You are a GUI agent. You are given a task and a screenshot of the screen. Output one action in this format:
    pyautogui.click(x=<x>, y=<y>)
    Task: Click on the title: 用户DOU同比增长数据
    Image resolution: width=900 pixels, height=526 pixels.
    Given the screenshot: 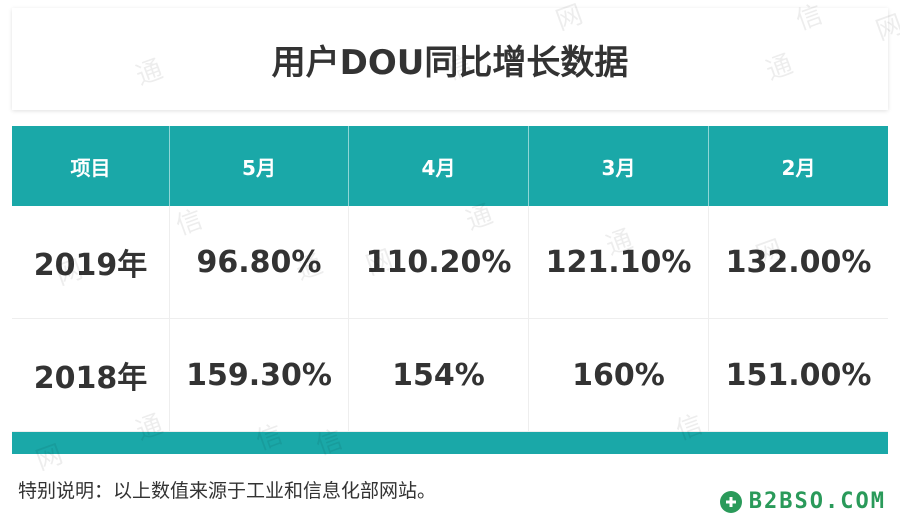 What is the action you would take?
    pyautogui.click(x=450, y=62)
    